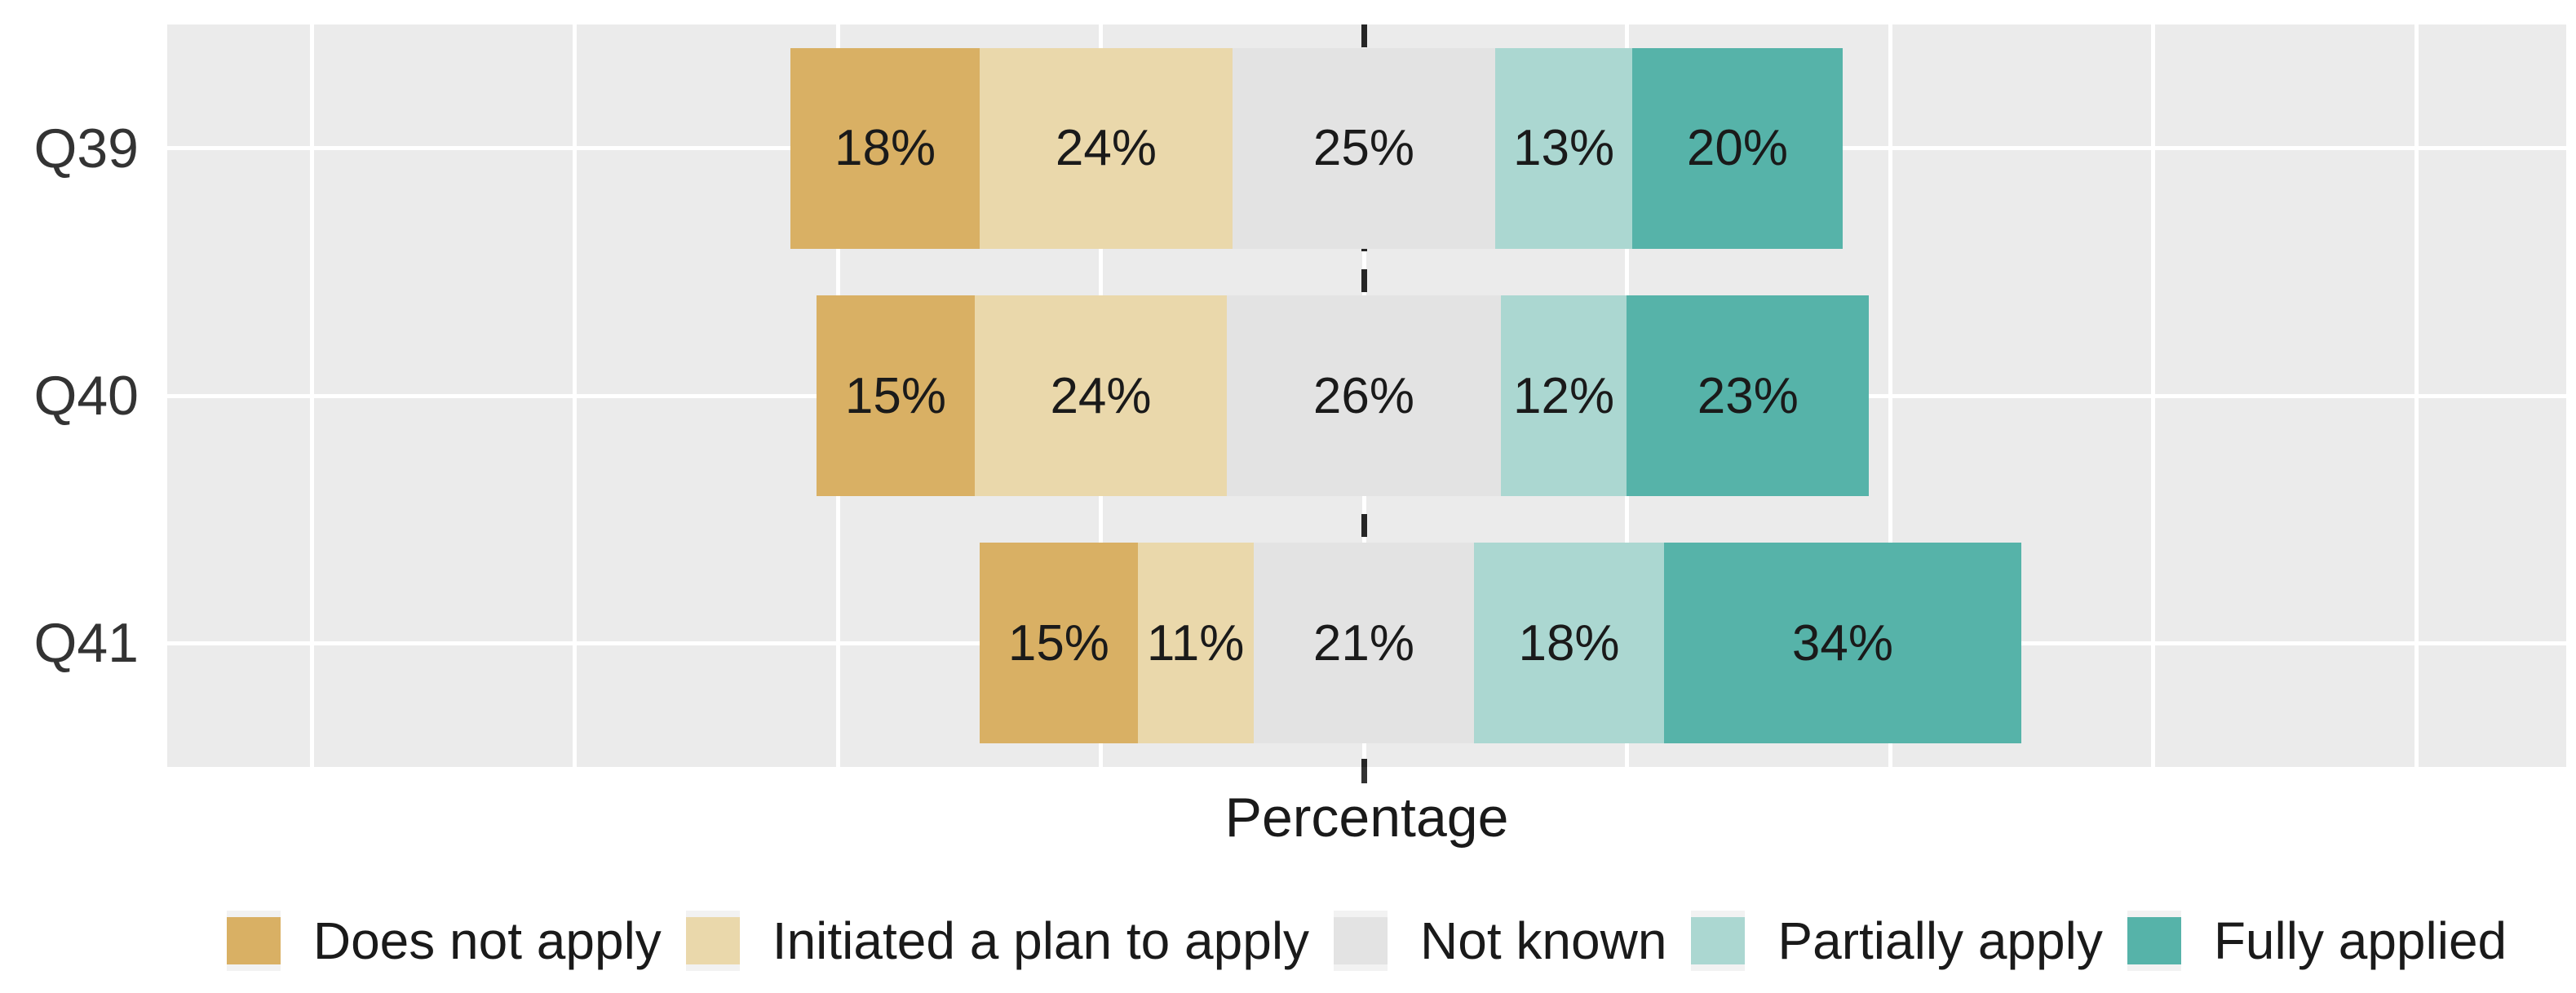 The width and height of the screenshot is (2576, 993). I want to click on legend-item-label: Initiated a plan to apply, so click(1041, 940).